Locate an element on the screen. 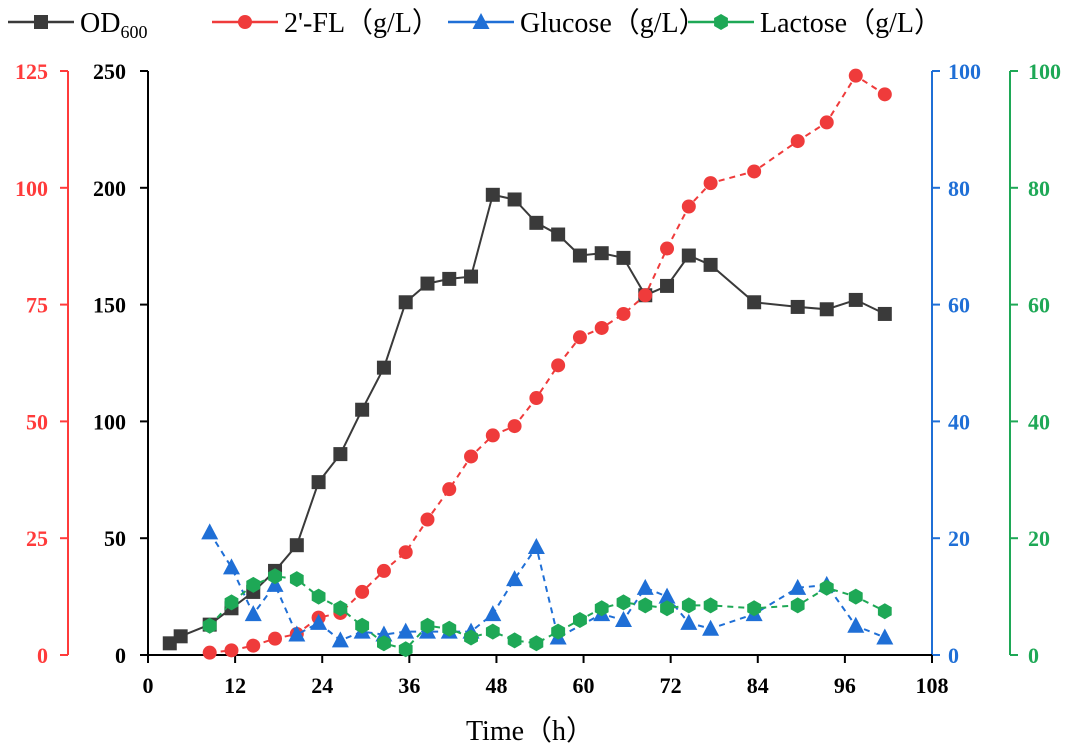 Image resolution: width=1080 pixels, height=750 pixels. y-tick-label-fl: 125 is located at coordinates (31, 71).